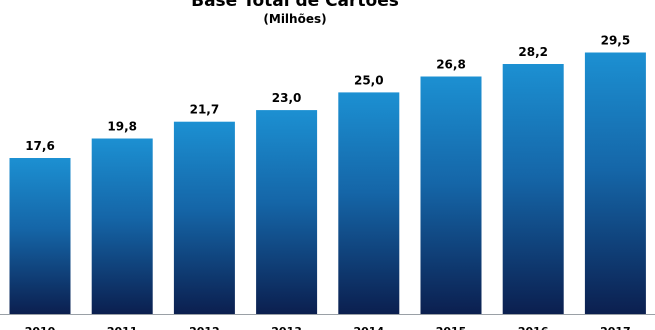  I want to click on x-tick-label-2014: 2014, so click(368, 327).